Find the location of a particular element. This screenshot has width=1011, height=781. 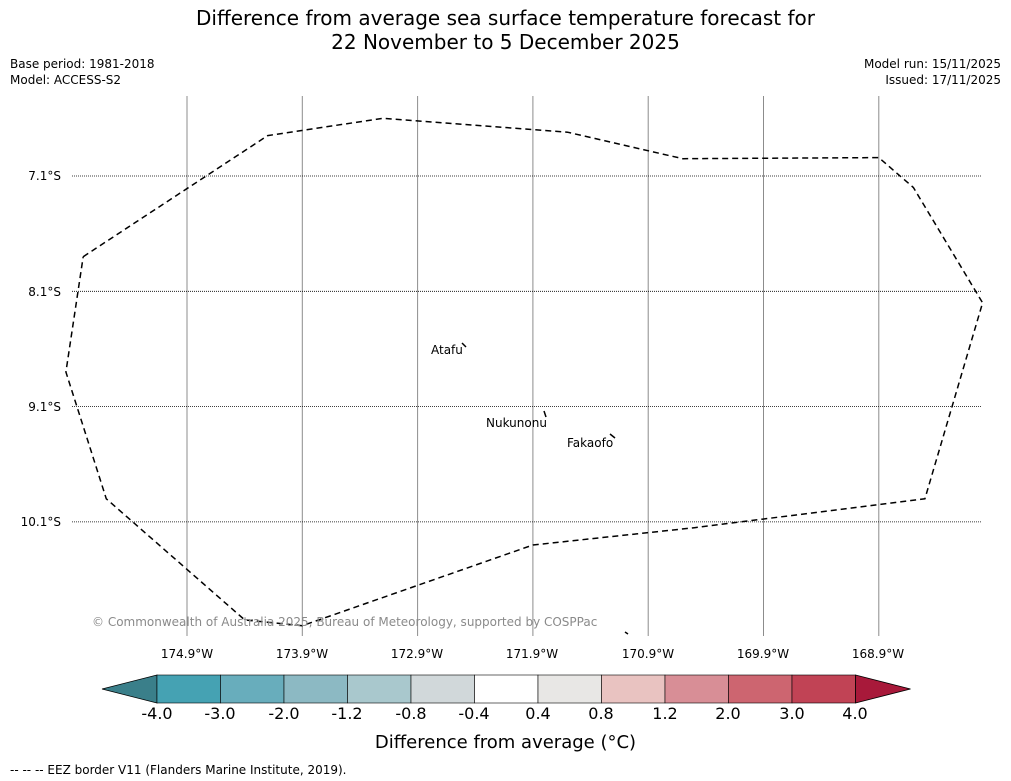

colorbar-tick: -0.4 is located at coordinates (474, 713).